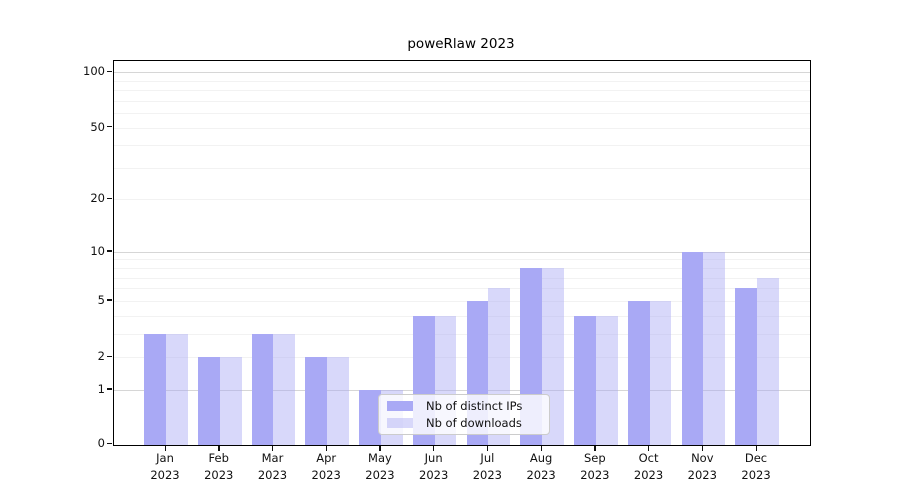 The image size is (900, 500). I want to click on y-tick-label-0: 0, so click(101, 443).